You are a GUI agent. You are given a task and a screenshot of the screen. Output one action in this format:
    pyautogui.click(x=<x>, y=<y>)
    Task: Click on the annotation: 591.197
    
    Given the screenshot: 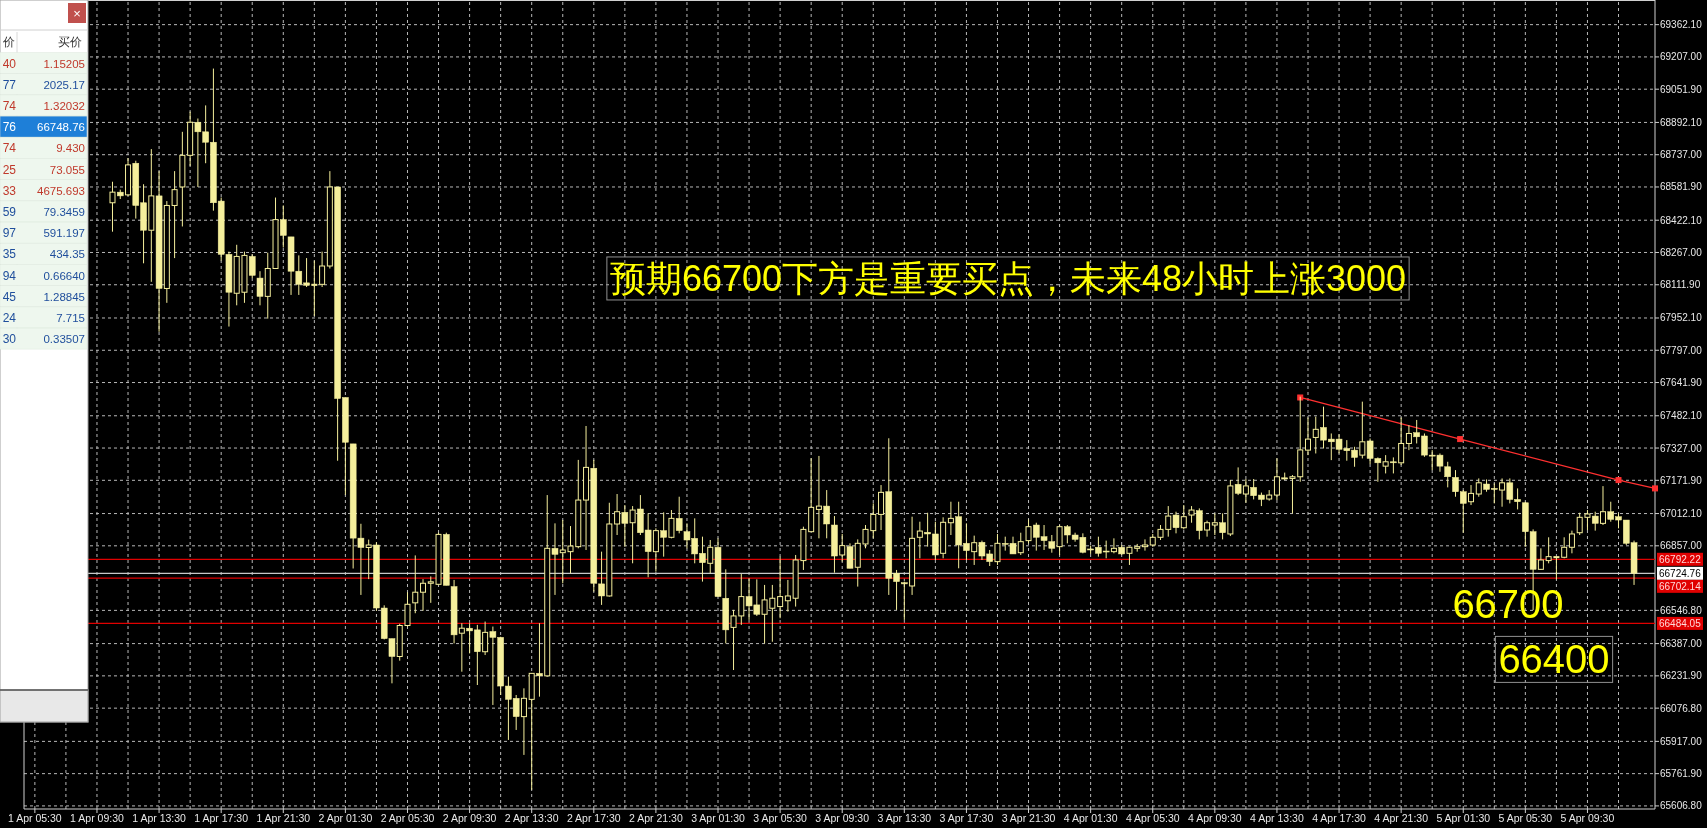 What is the action you would take?
    pyautogui.click(x=64, y=233)
    